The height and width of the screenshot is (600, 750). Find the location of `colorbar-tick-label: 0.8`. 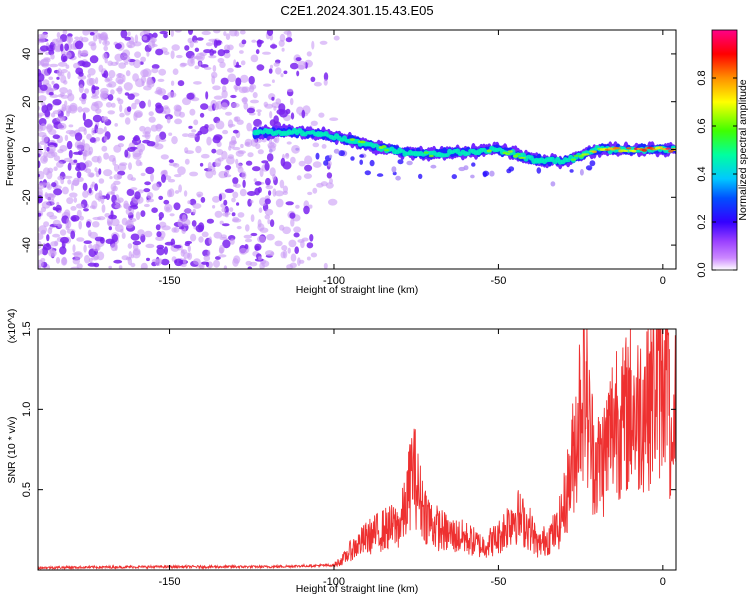

colorbar-tick-label: 0.8 is located at coordinates (702, 77).